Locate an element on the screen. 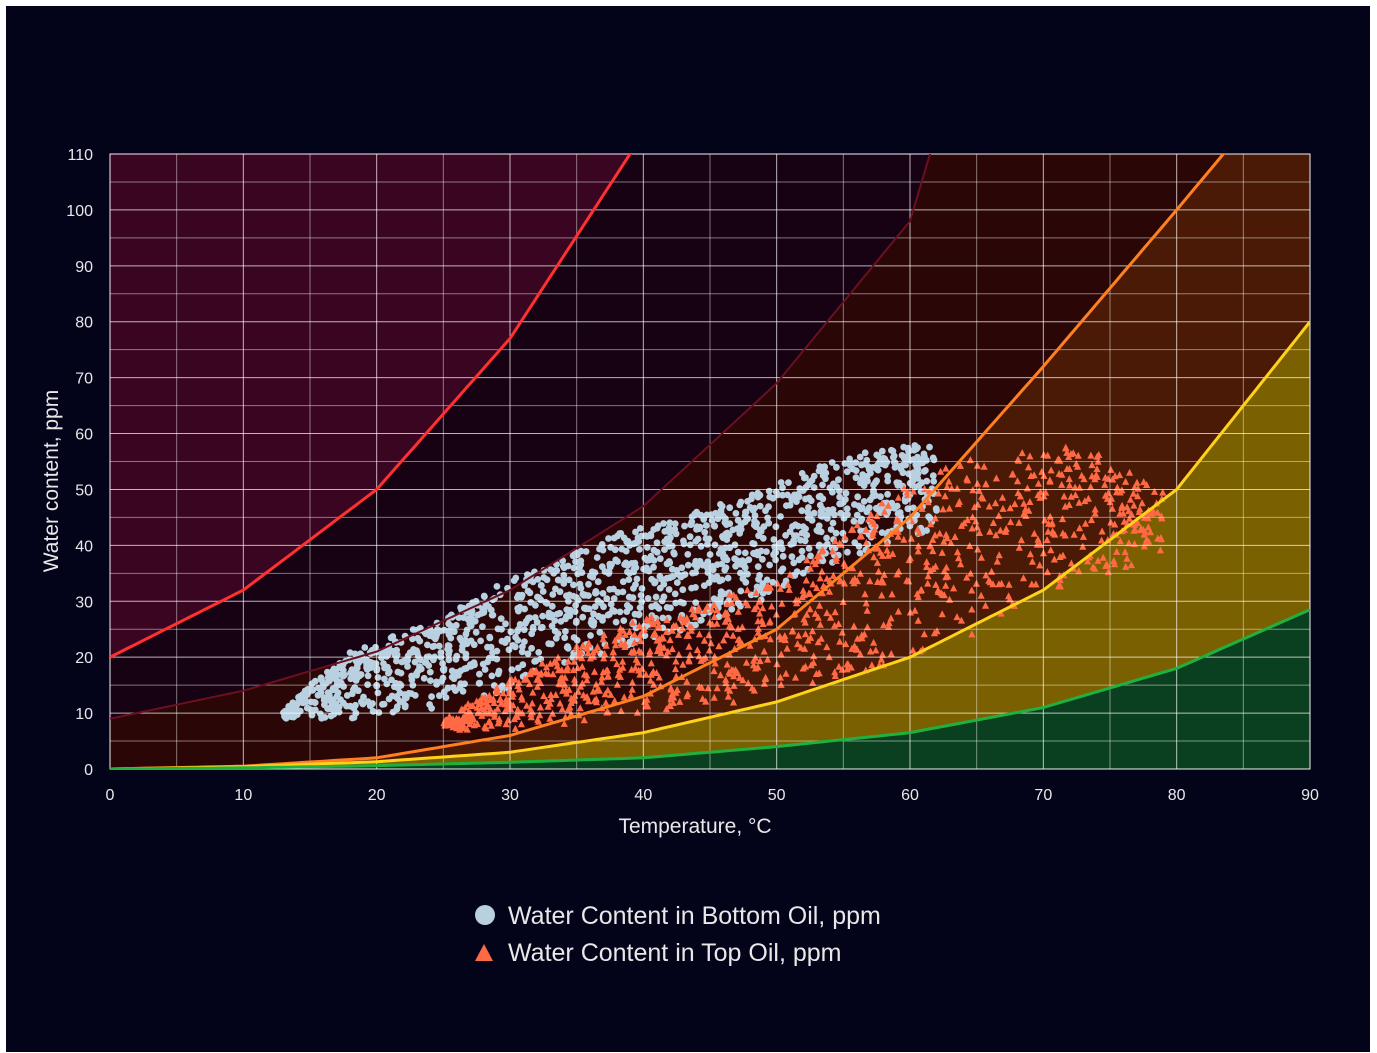  x-tick-label: 70 is located at coordinates (1043, 795).